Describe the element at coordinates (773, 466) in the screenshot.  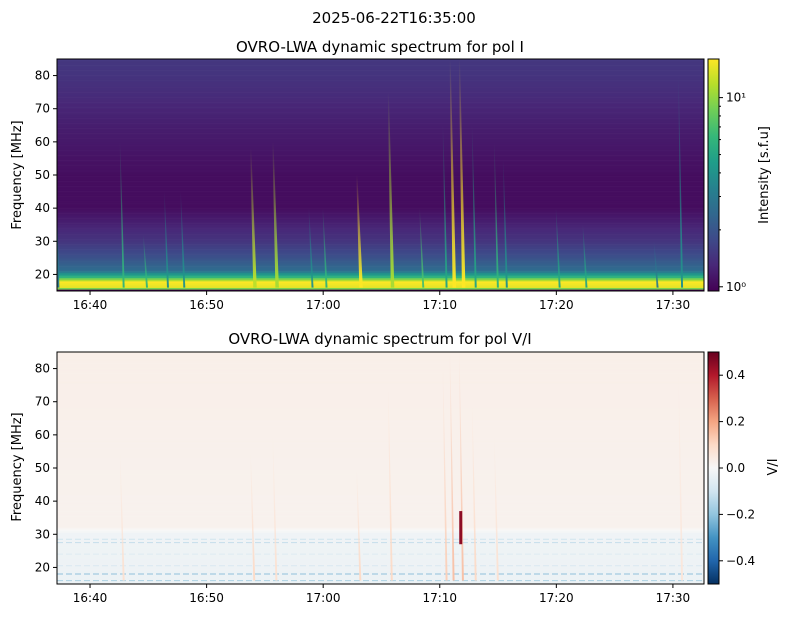
I see `colorbar-label: V/I` at that location.